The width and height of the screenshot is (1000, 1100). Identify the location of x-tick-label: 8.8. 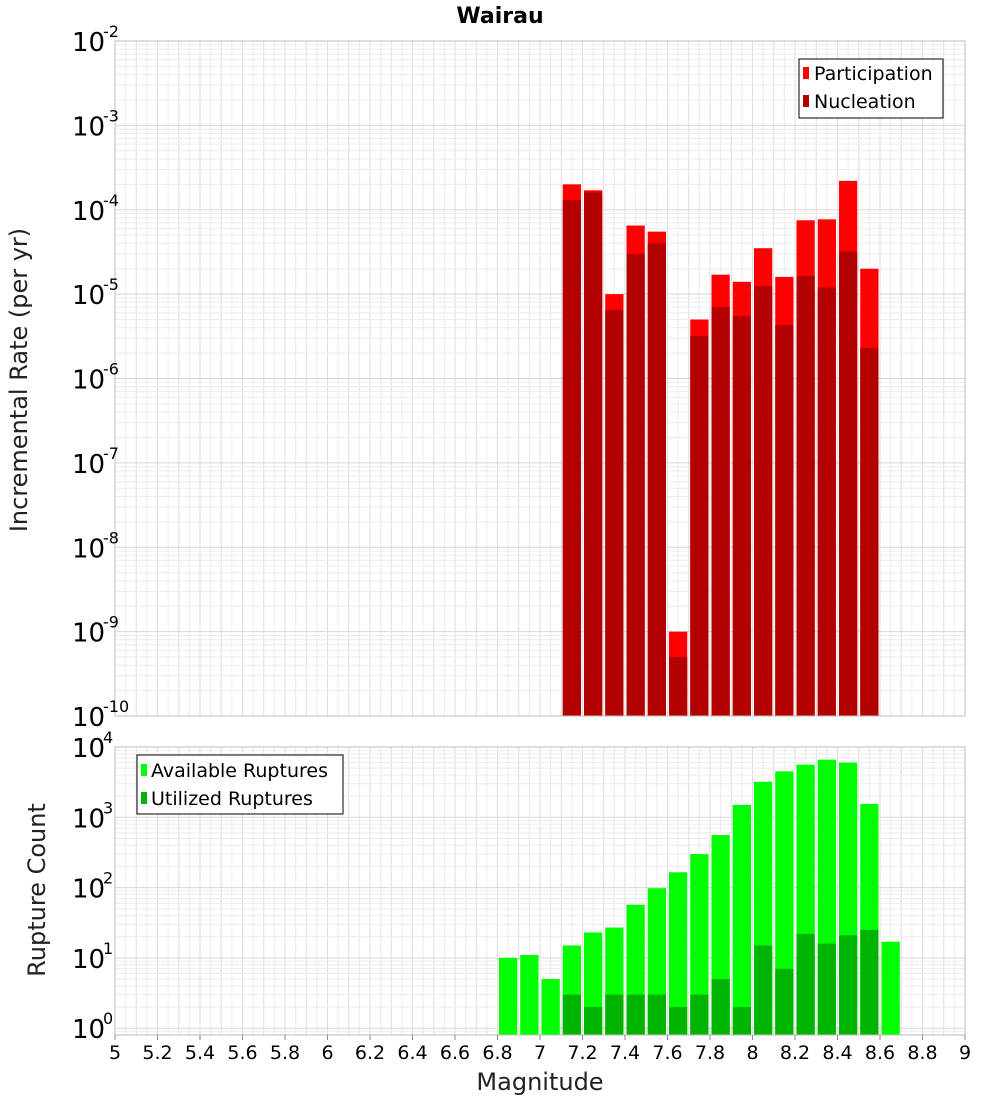
(922, 1053).